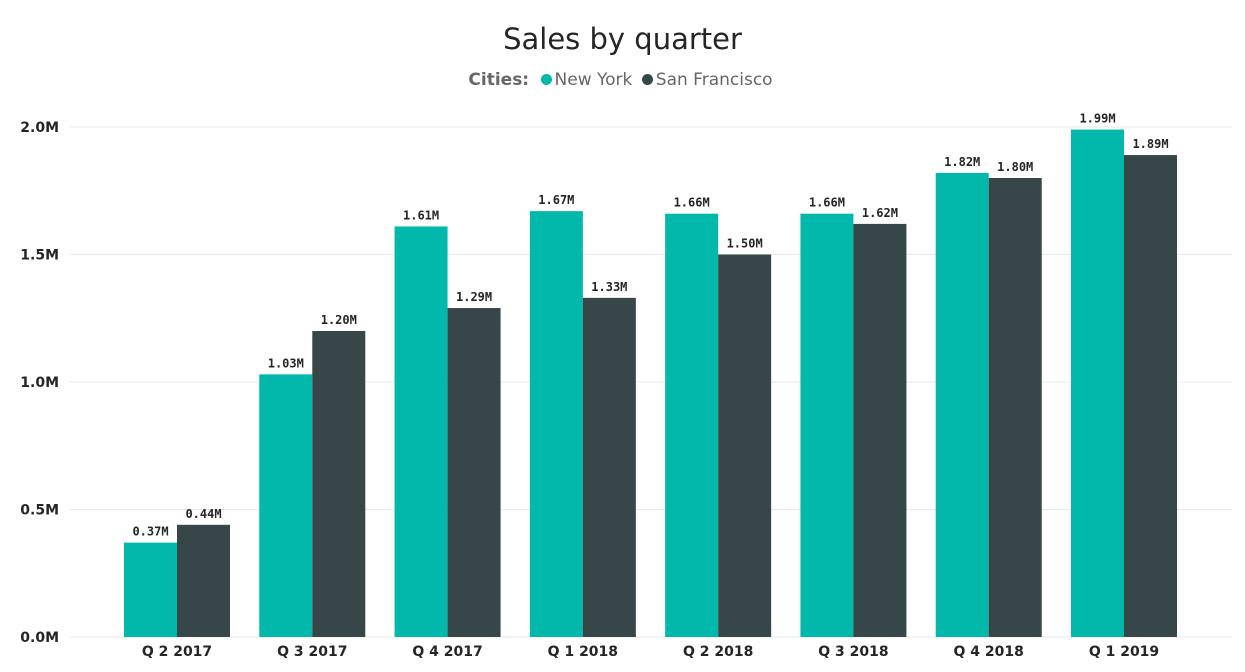 This screenshot has width=1245, height=672. I want to click on data-label: 1.29M, so click(474, 297).